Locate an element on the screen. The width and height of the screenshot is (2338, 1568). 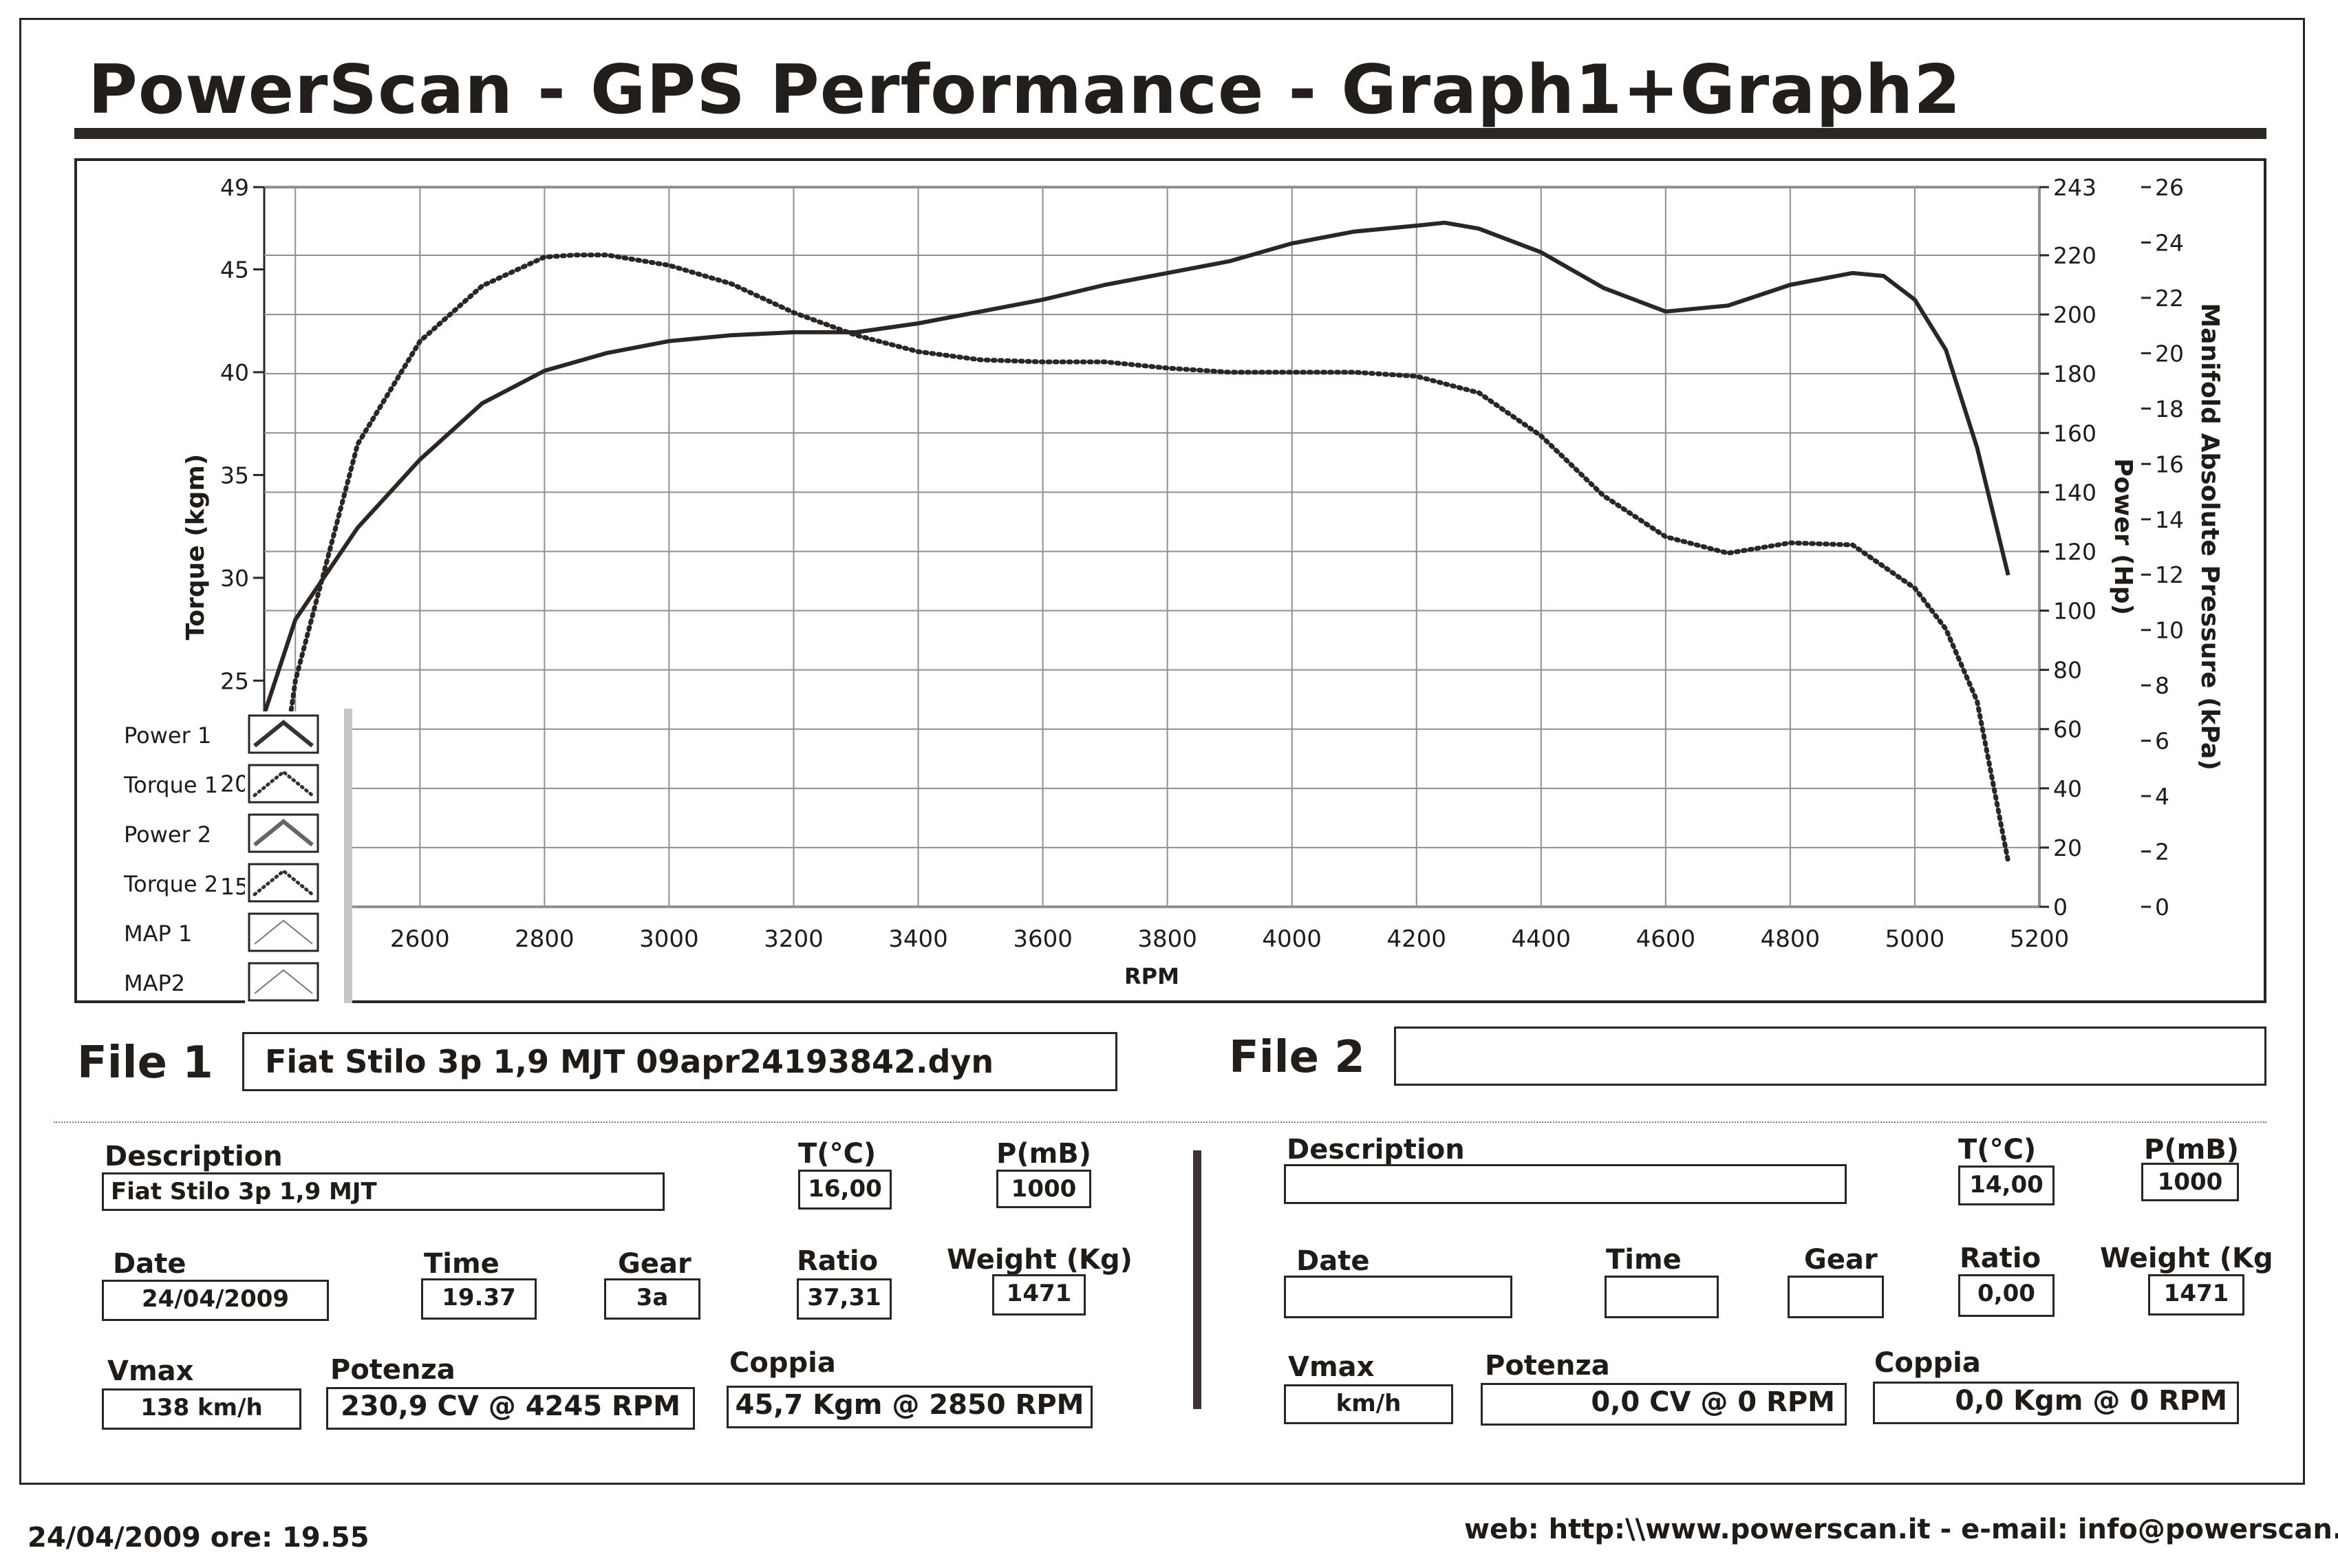
x-tick-label: 4000 is located at coordinates (1292, 939).